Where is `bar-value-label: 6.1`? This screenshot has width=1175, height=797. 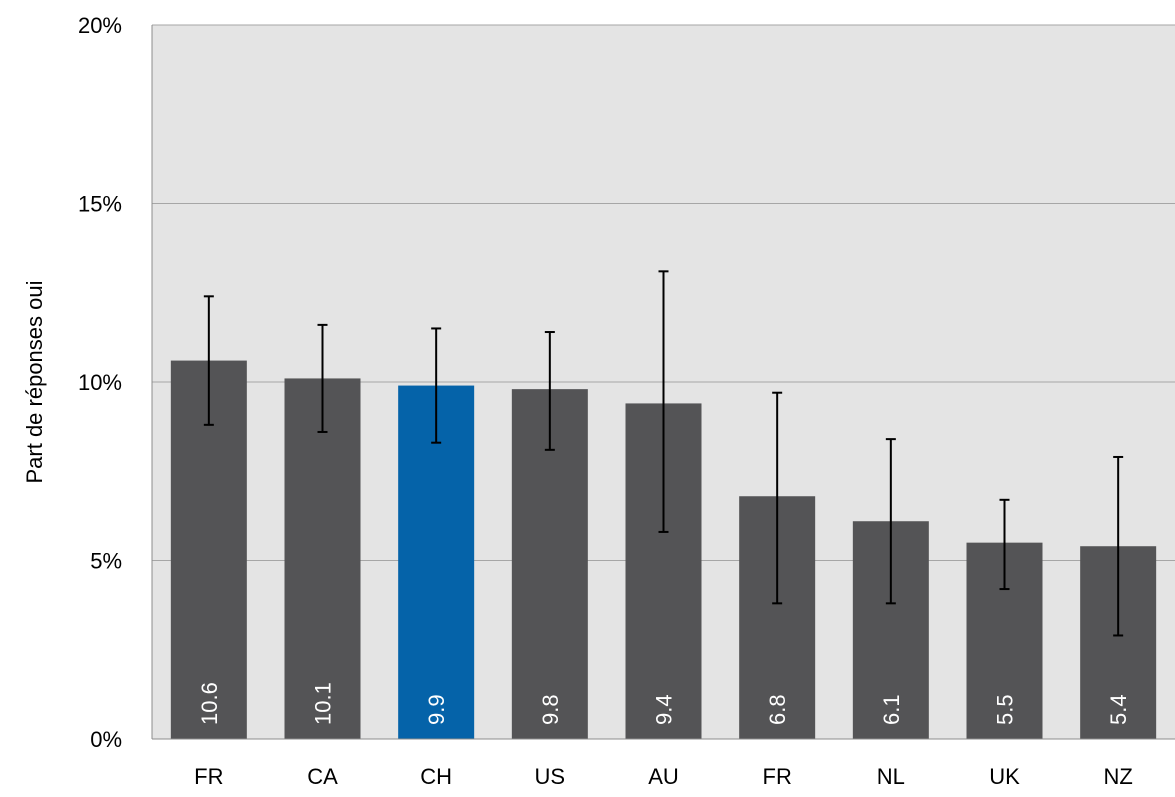
bar-value-label: 6.1 is located at coordinates (891, 709).